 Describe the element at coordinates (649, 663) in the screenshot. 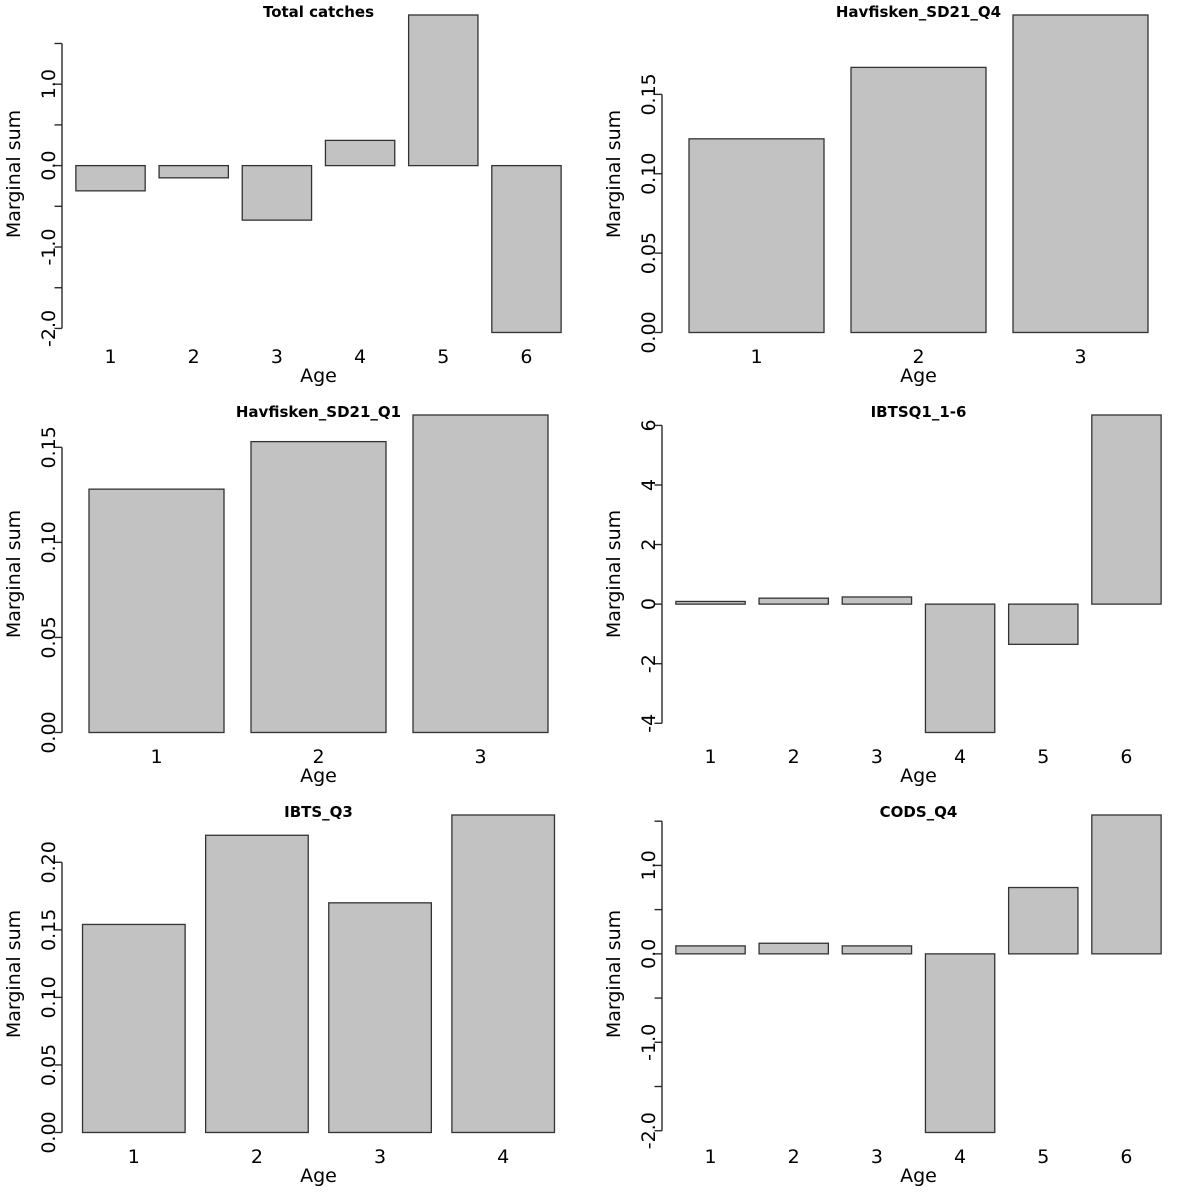

I see `y-tick-label: -2` at that location.